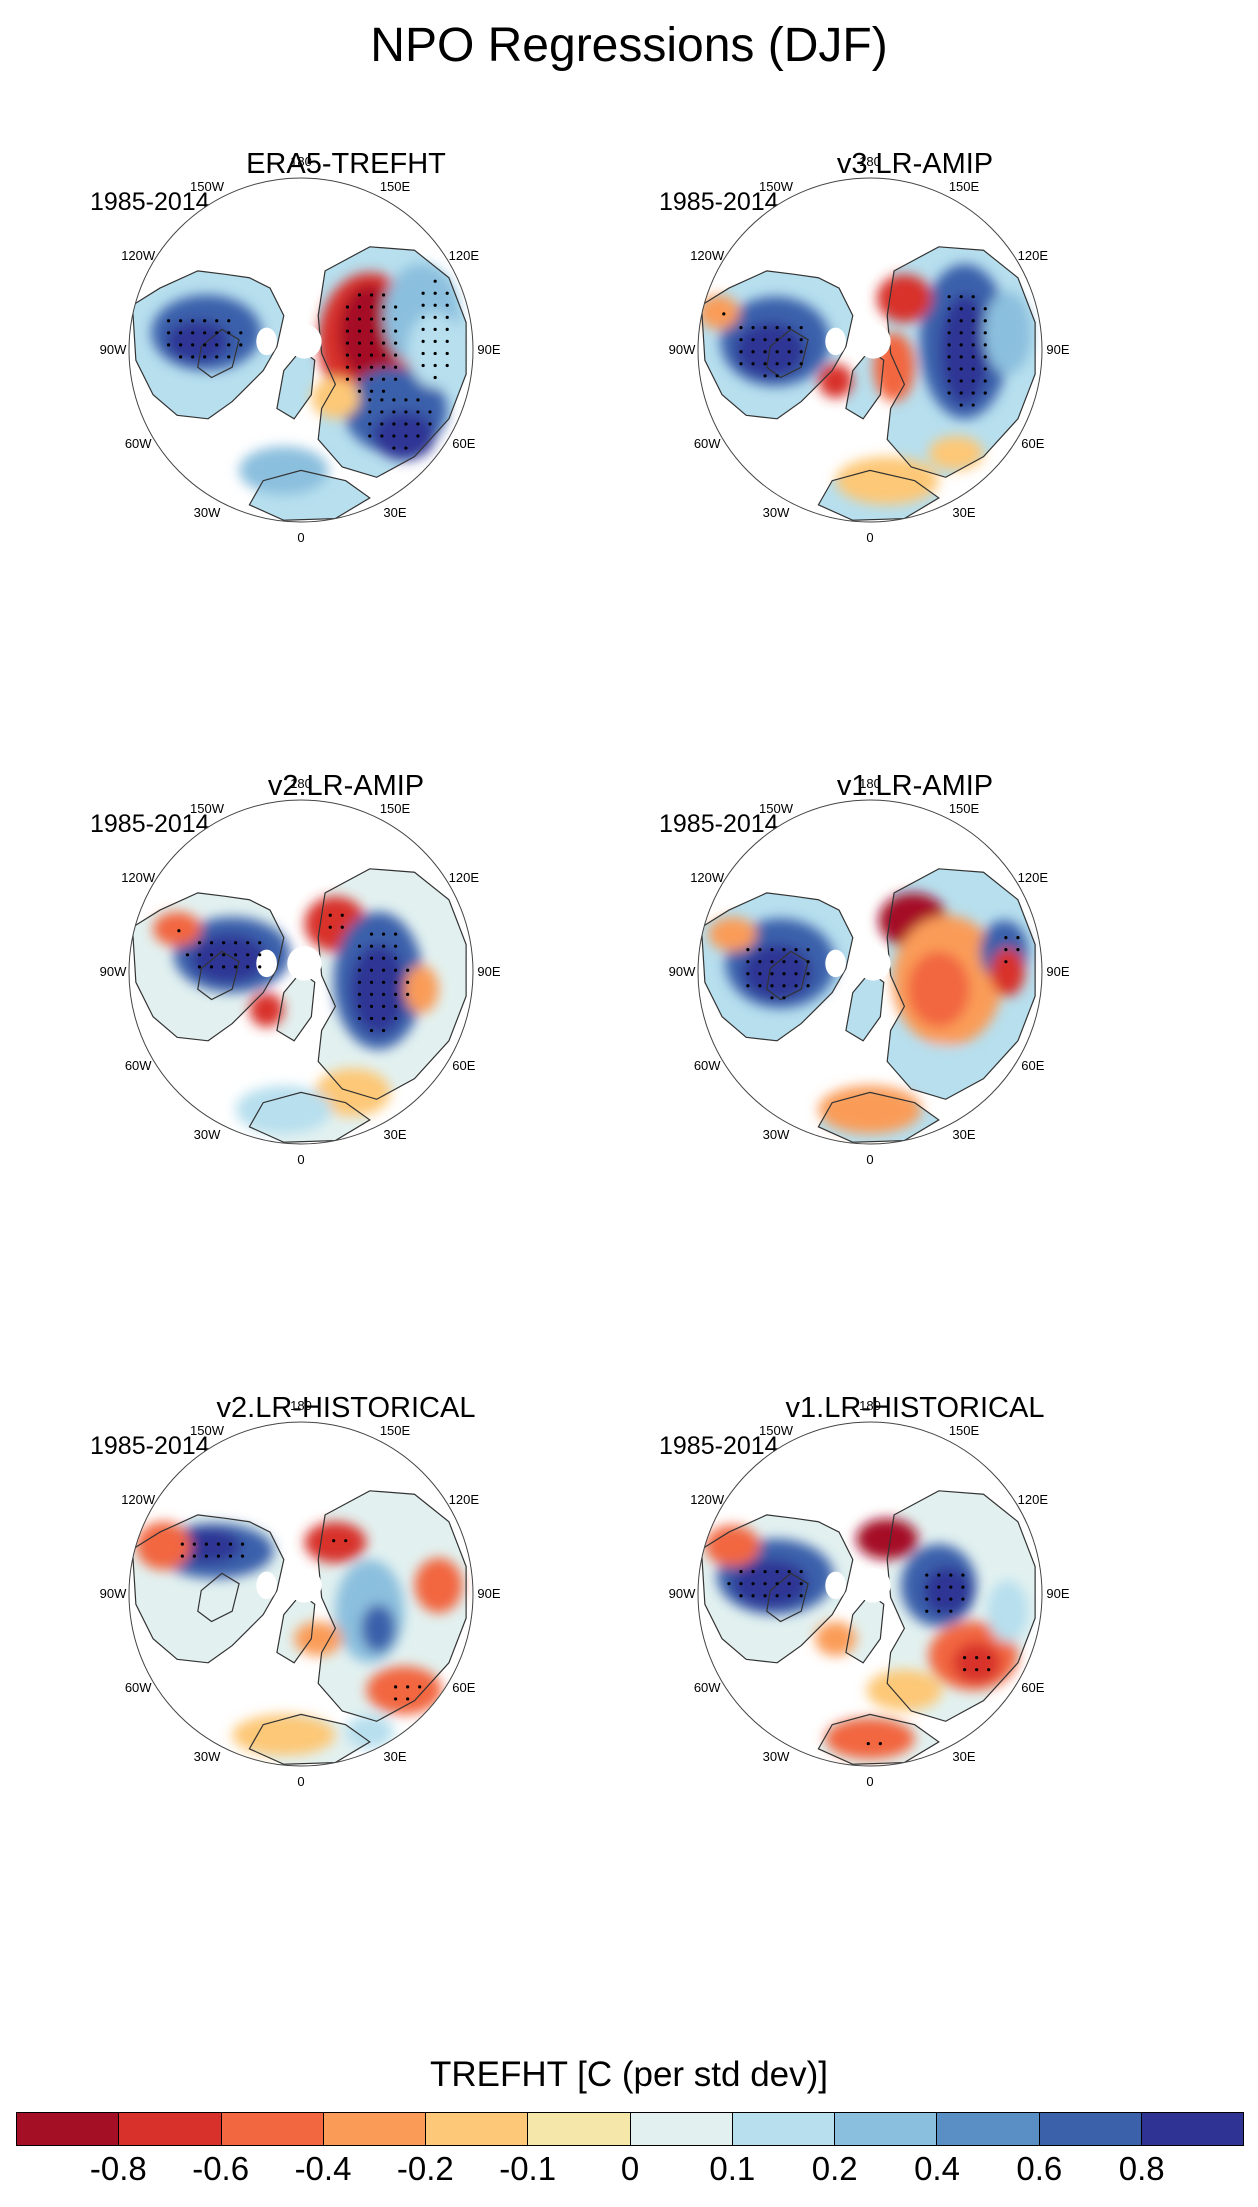 The width and height of the screenshot is (1258, 2207). What do you see at coordinates (707, 877) in the screenshot?
I see `longitude-label: 120W` at bounding box center [707, 877].